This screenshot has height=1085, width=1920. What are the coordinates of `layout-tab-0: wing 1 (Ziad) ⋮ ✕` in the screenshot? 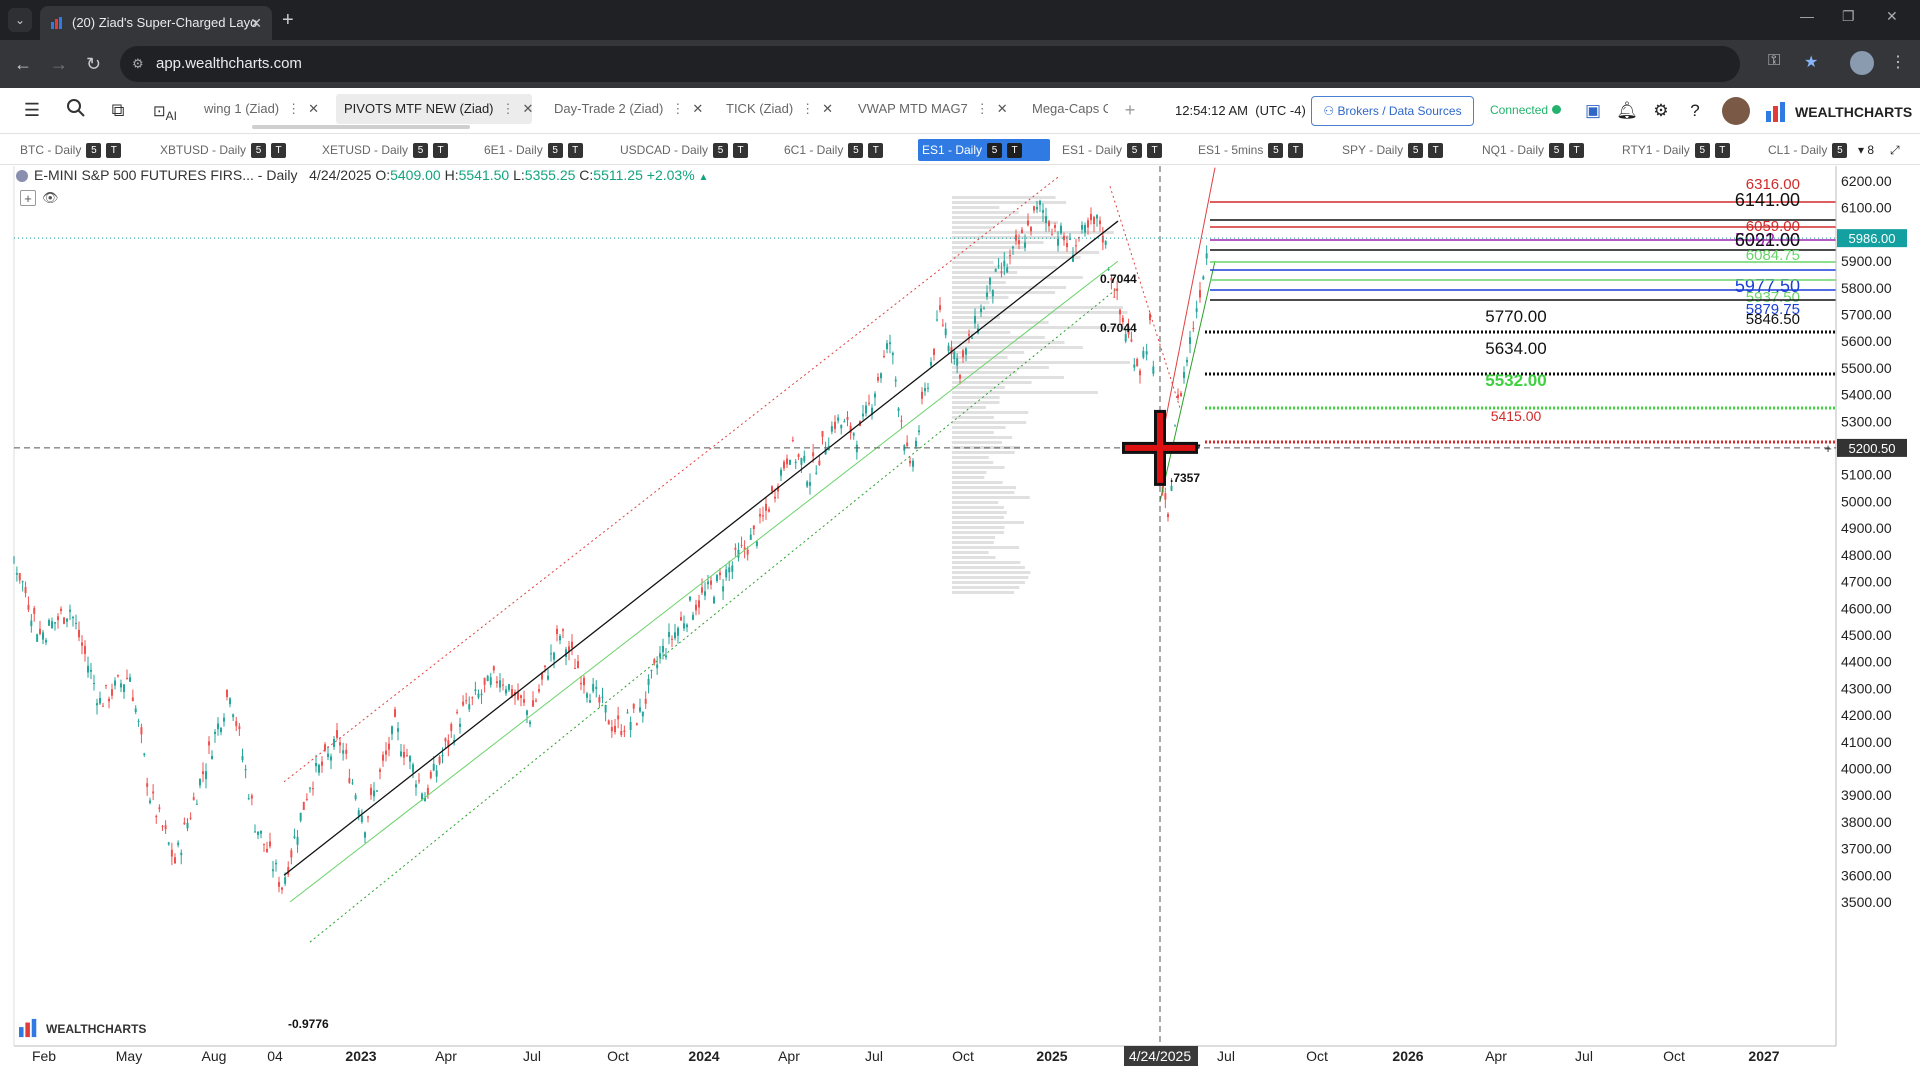 It's located at (257, 109).